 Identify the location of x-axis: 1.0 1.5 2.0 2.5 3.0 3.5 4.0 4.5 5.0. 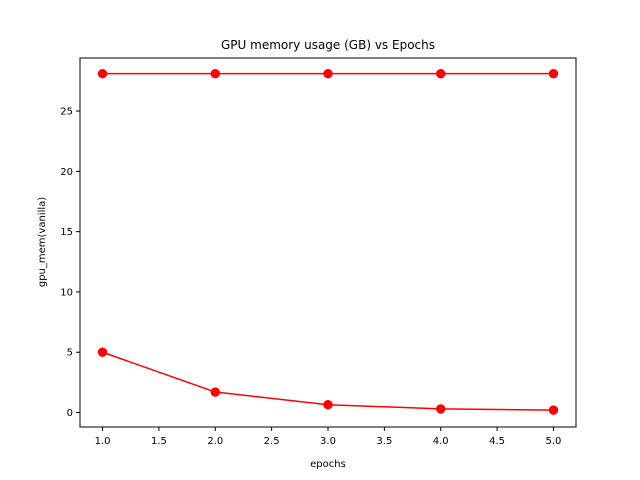
(328, 437).